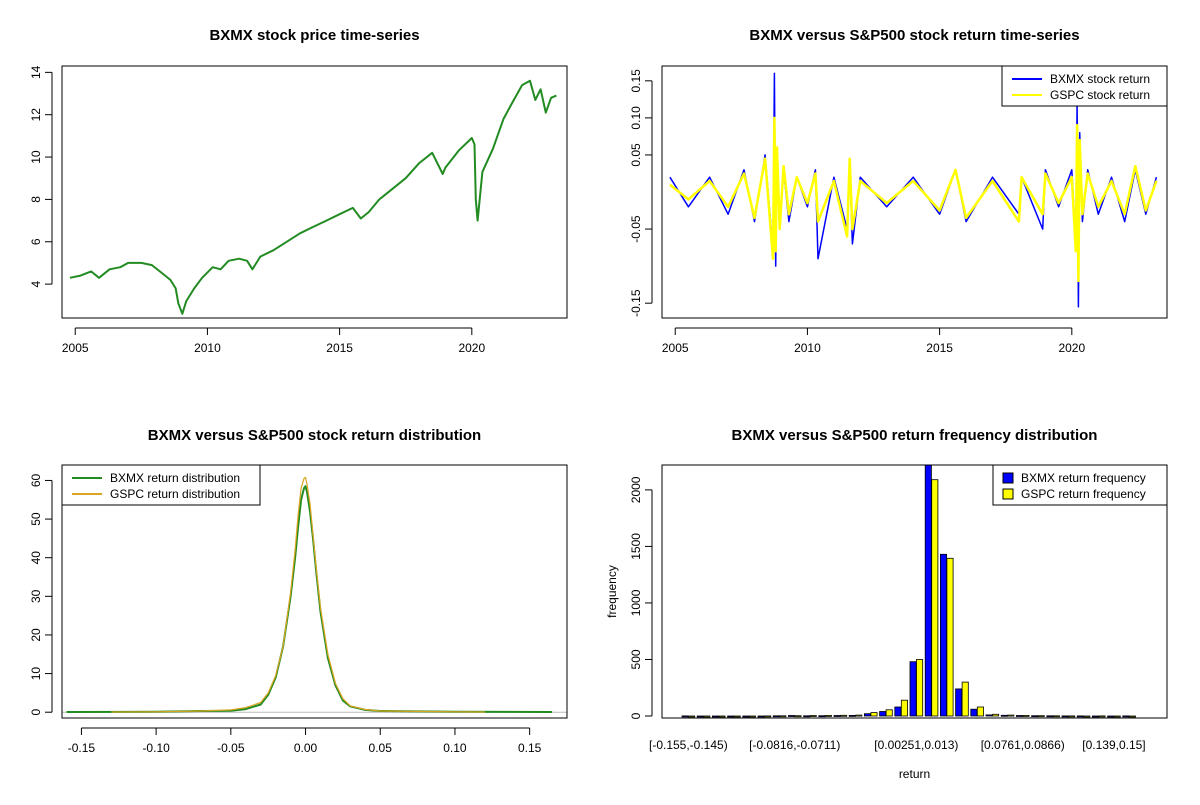 This screenshot has height=805, width=1200. Describe the element at coordinates (314, 35) in the screenshot. I see `chart-title-price: BXMX stock price time-series` at that location.